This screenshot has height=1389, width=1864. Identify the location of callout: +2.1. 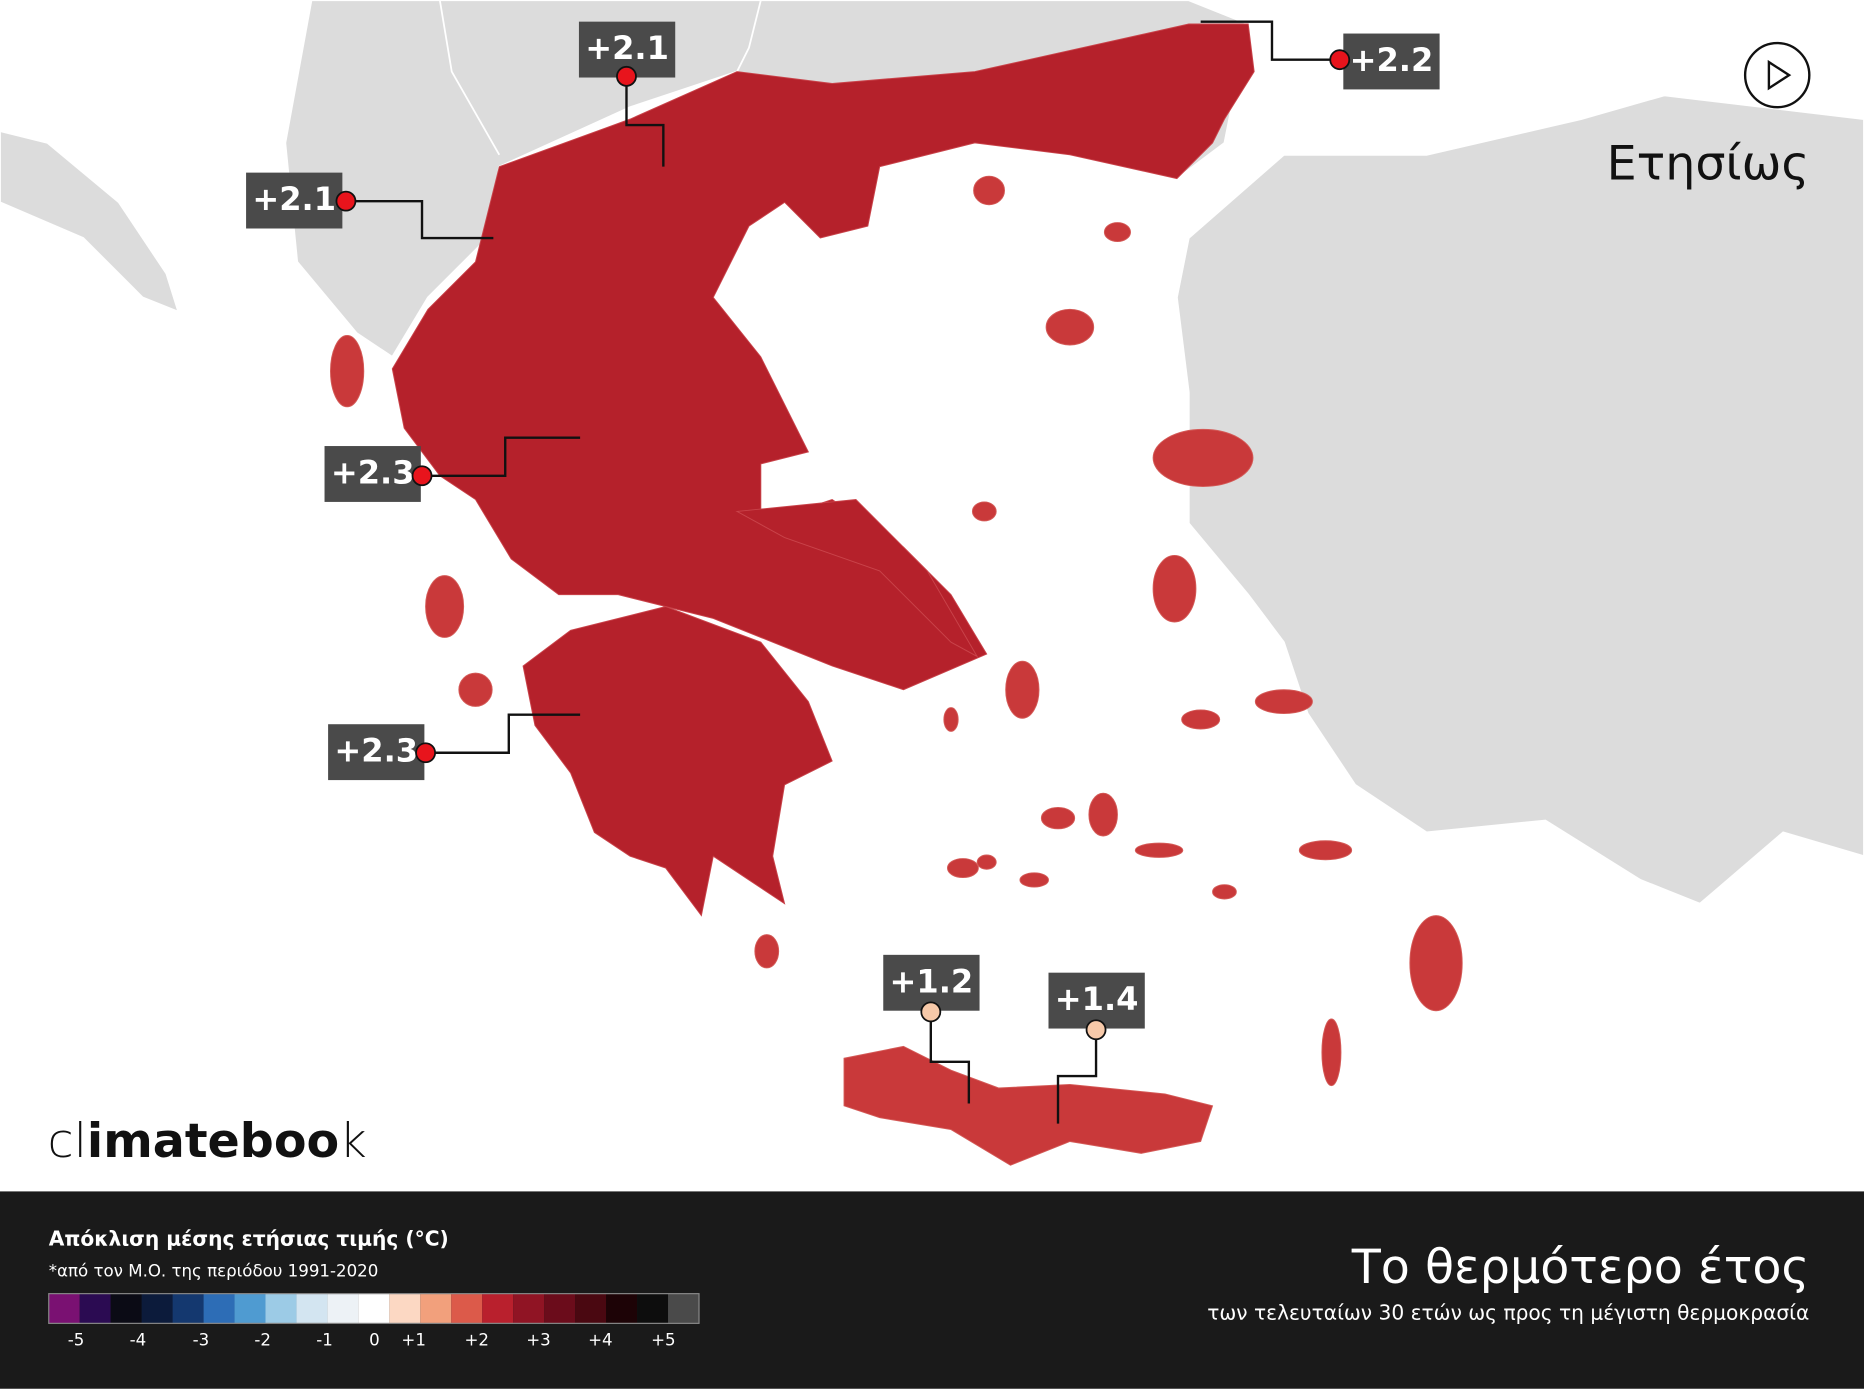
(627, 94).